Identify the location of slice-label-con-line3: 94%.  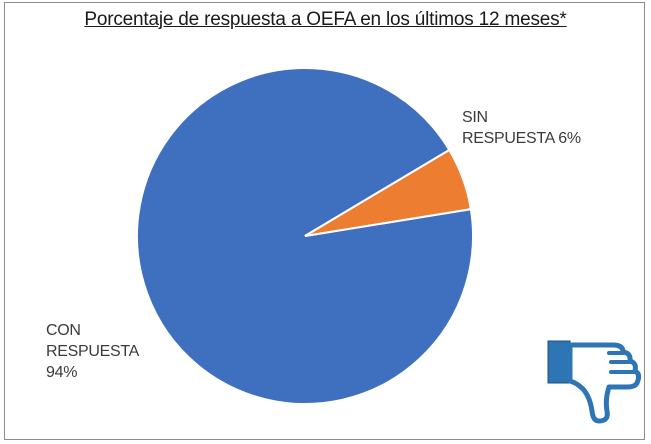
(62, 372).